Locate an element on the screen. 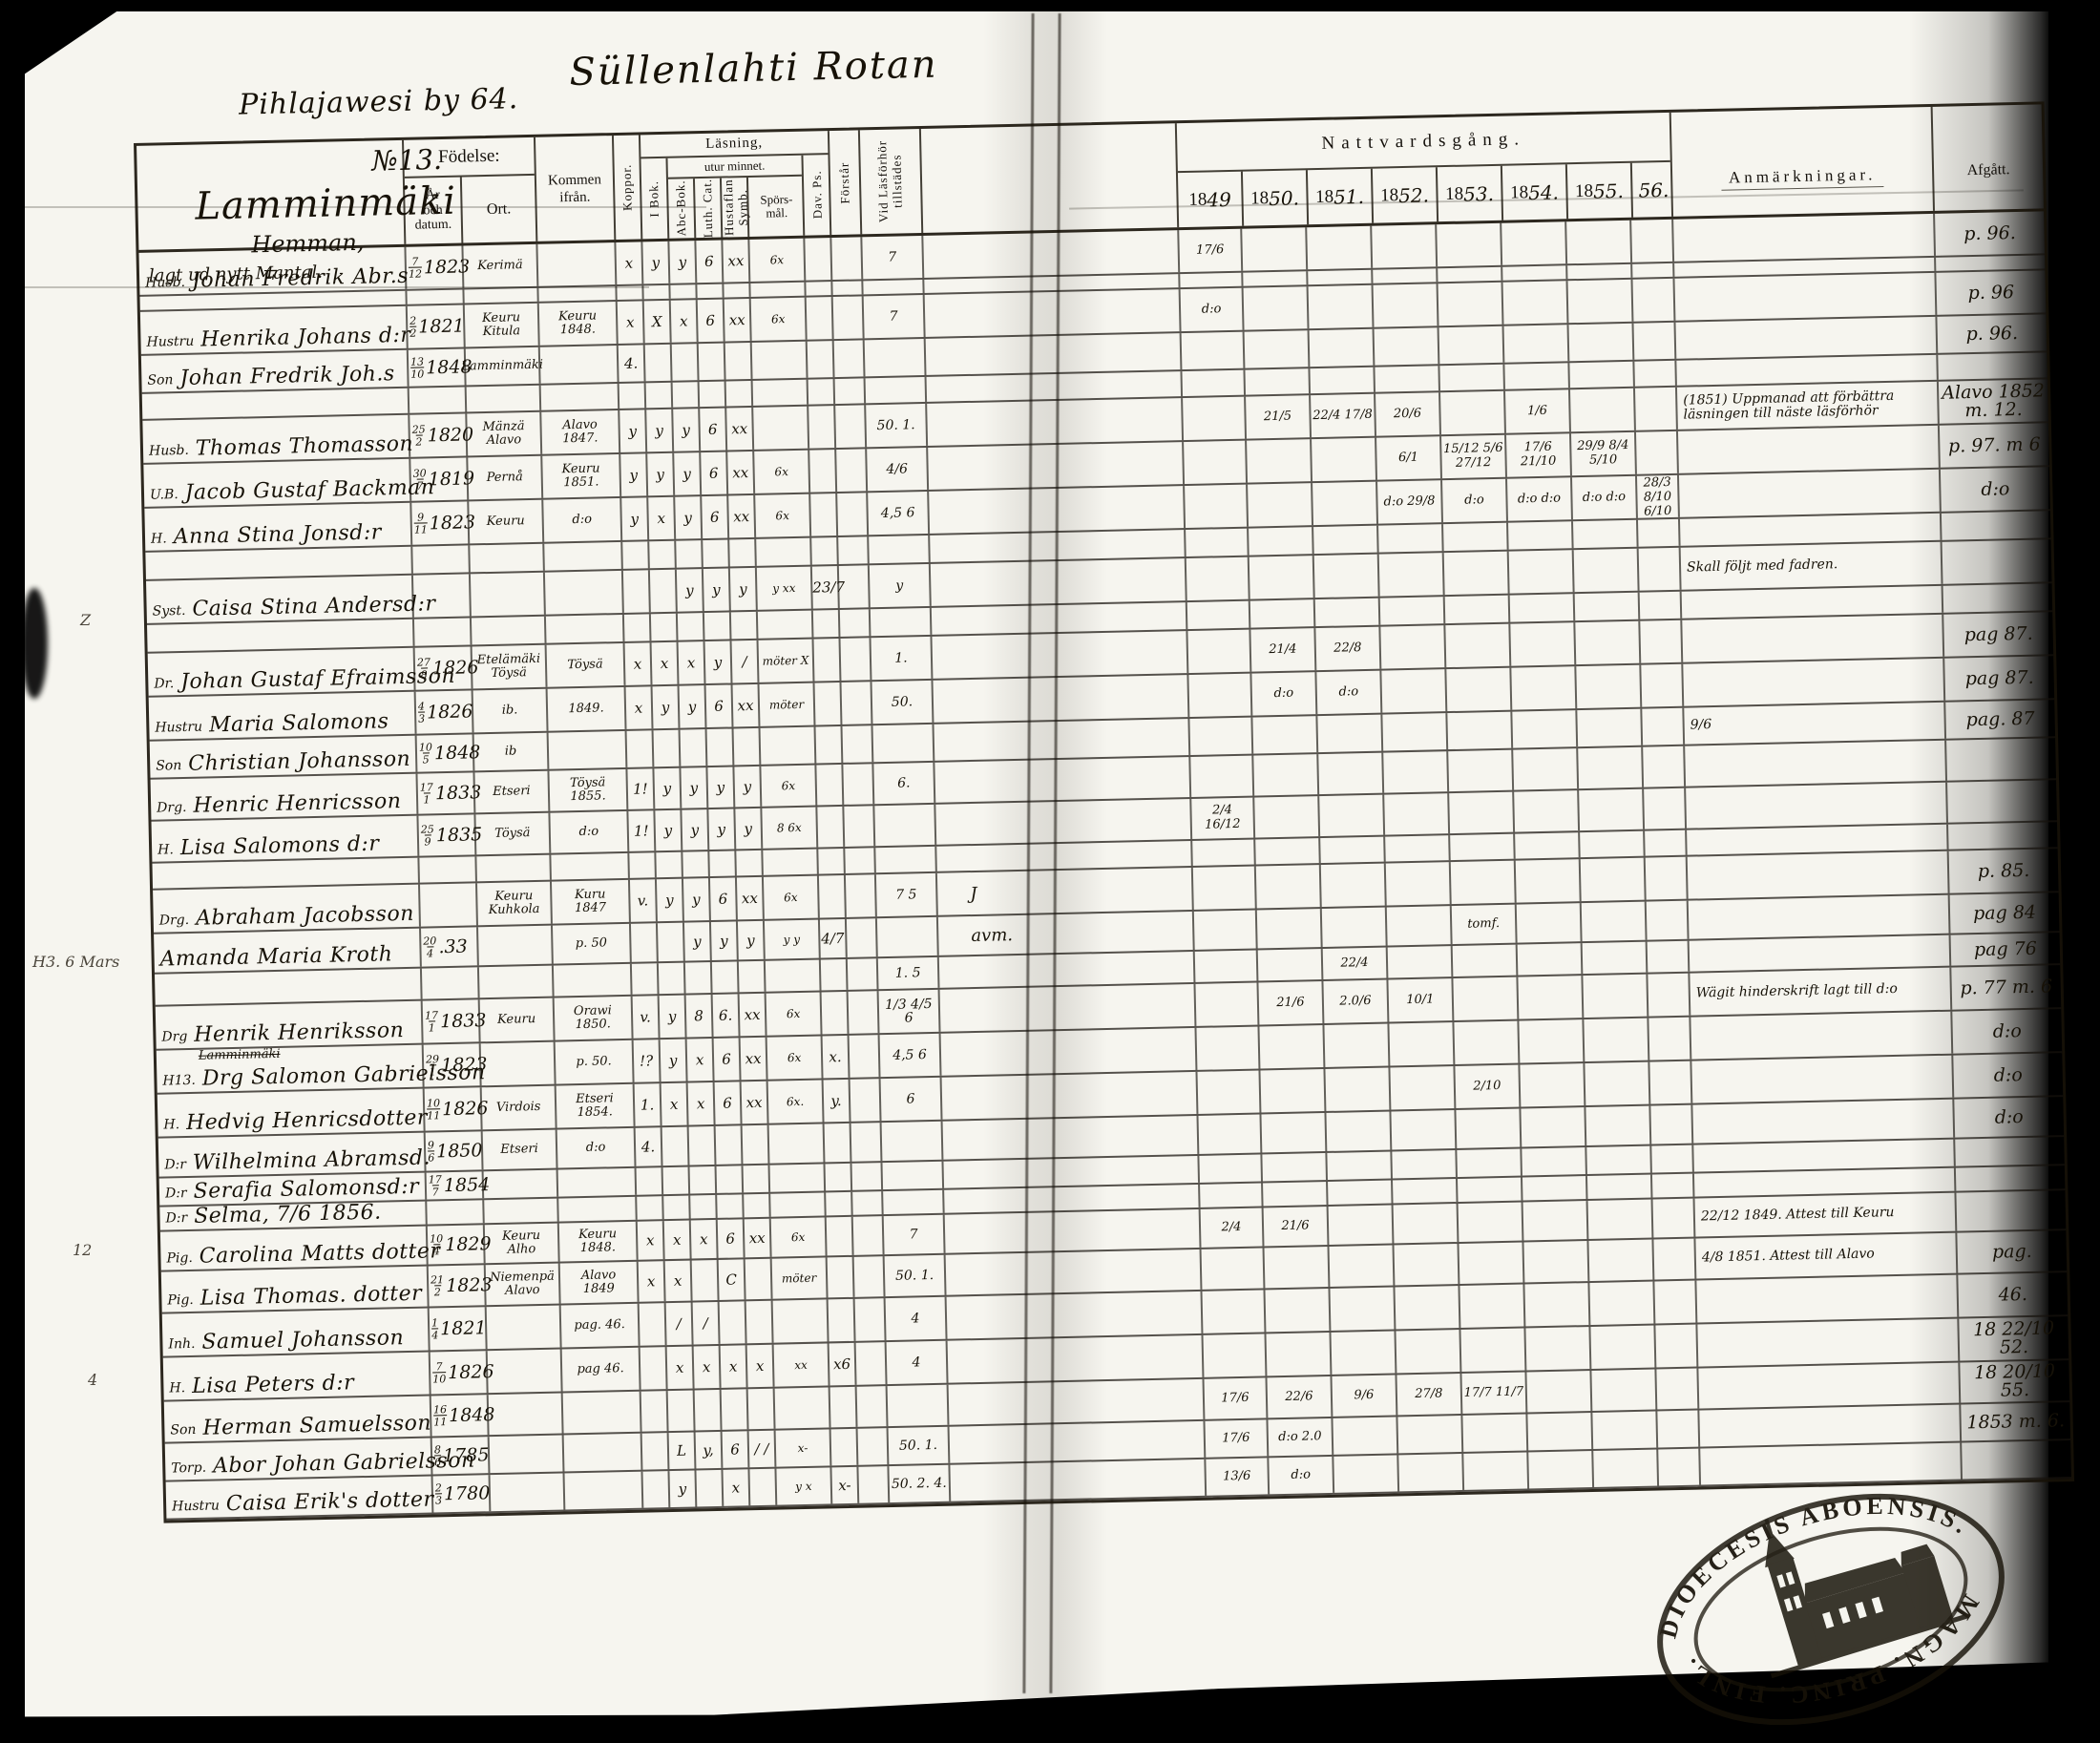 The width and height of the screenshot is (2100, 1743). cell-koppor: v. is located at coordinates (644, 901).